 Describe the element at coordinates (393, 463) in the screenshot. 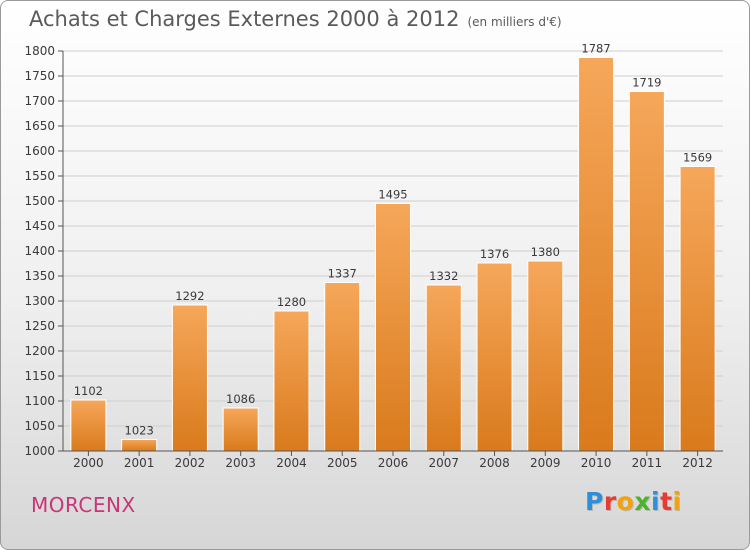

I see `x-tick-label: 2006` at that location.